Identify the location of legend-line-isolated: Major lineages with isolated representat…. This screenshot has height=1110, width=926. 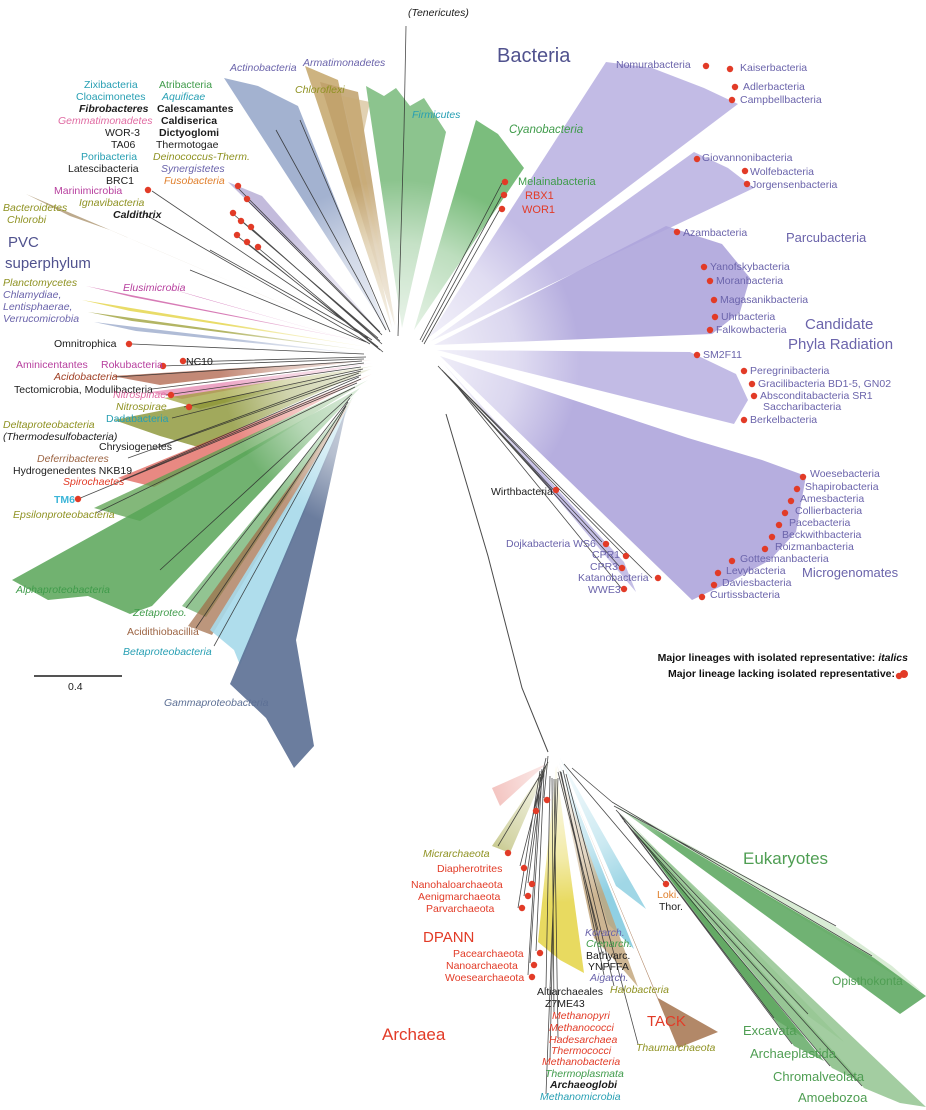
(774, 658).